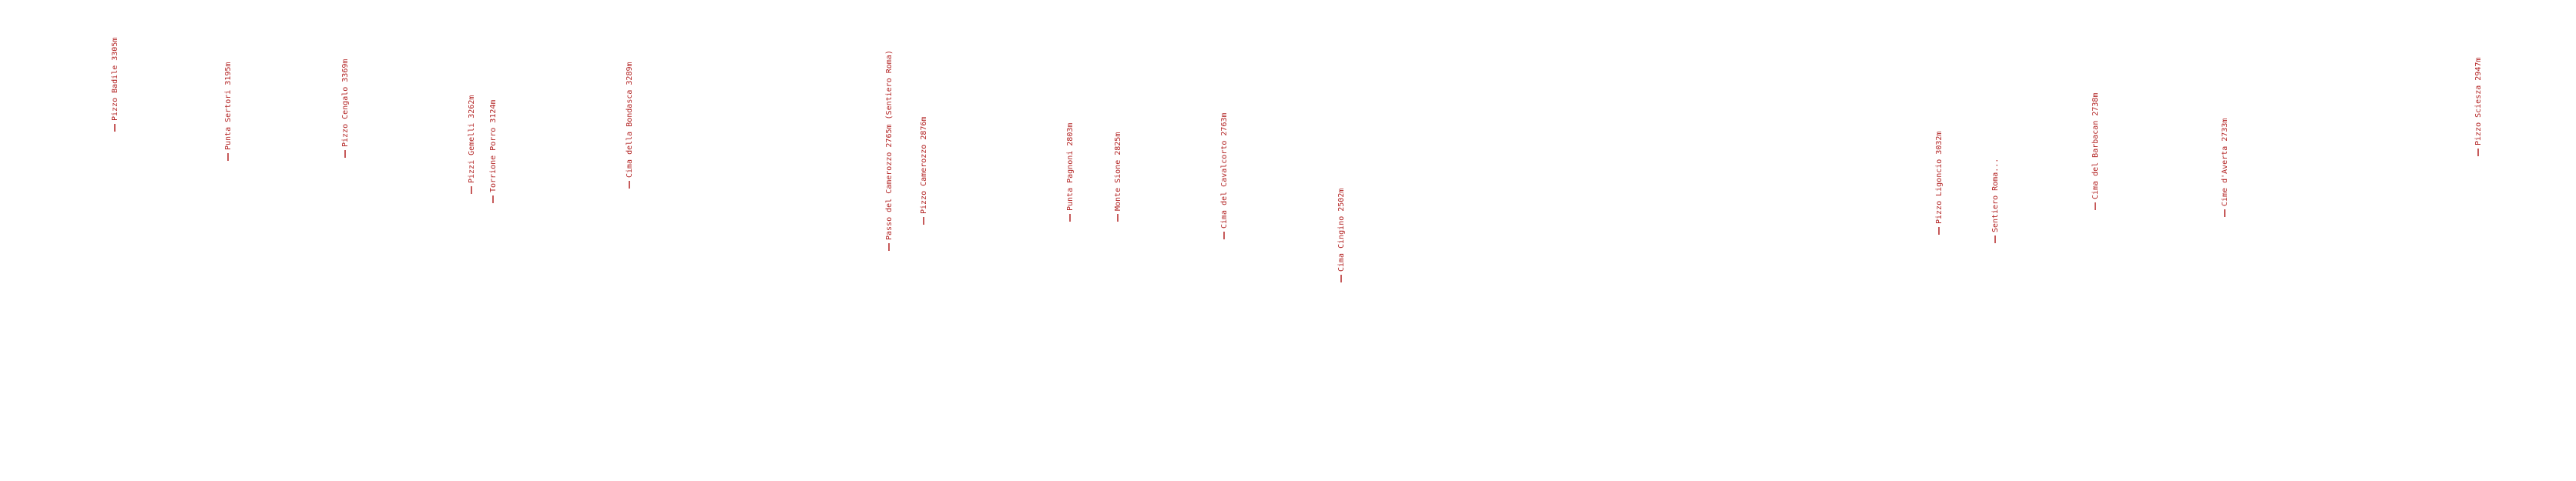 The width and height of the screenshot is (2576, 481). What do you see at coordinates (1939, 178) in the screenshot?
I see `peak-label: Pizzo Ligoncio 3032m` at bounding box center [1939, 178].